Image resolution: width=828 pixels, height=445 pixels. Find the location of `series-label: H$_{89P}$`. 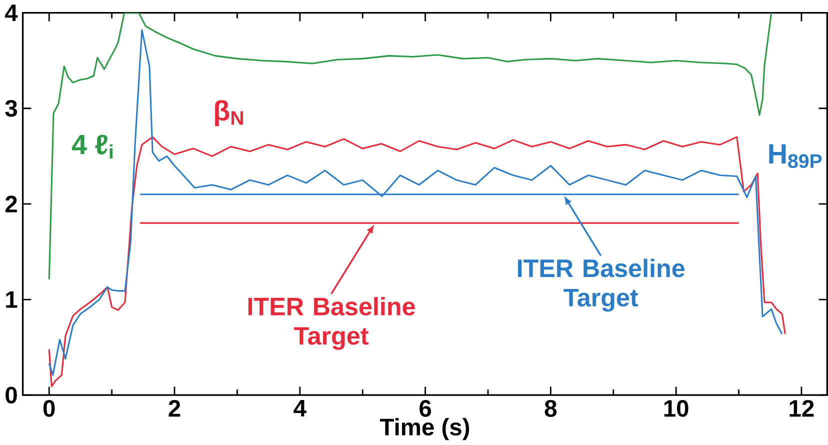

series-label: H$_{89P}$ is located at coordinates (795, 156).